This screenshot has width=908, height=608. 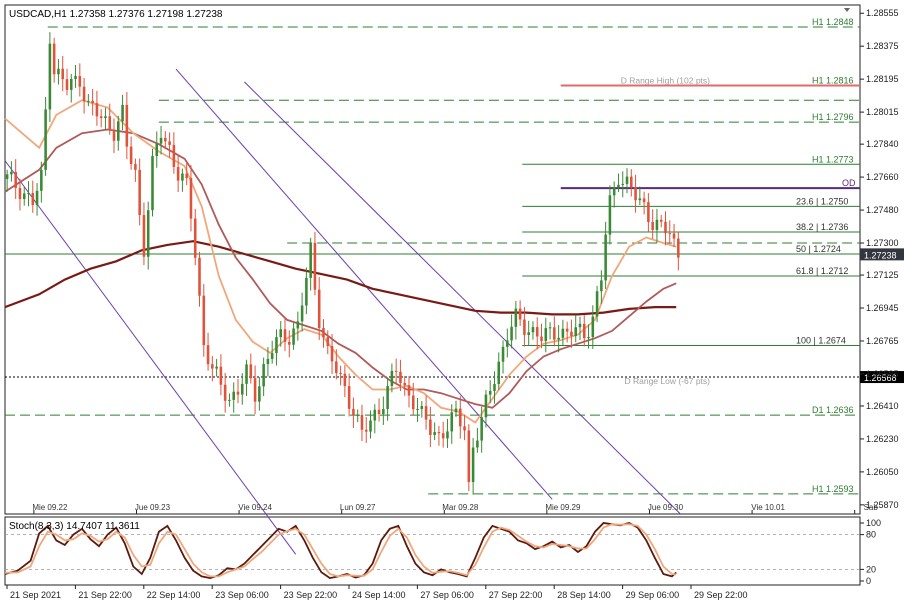 What do you see at coordinates (447, 595) in the screenshot?
I see `time-label: 27 Sep 06:00` at bounding box center [447, 595].